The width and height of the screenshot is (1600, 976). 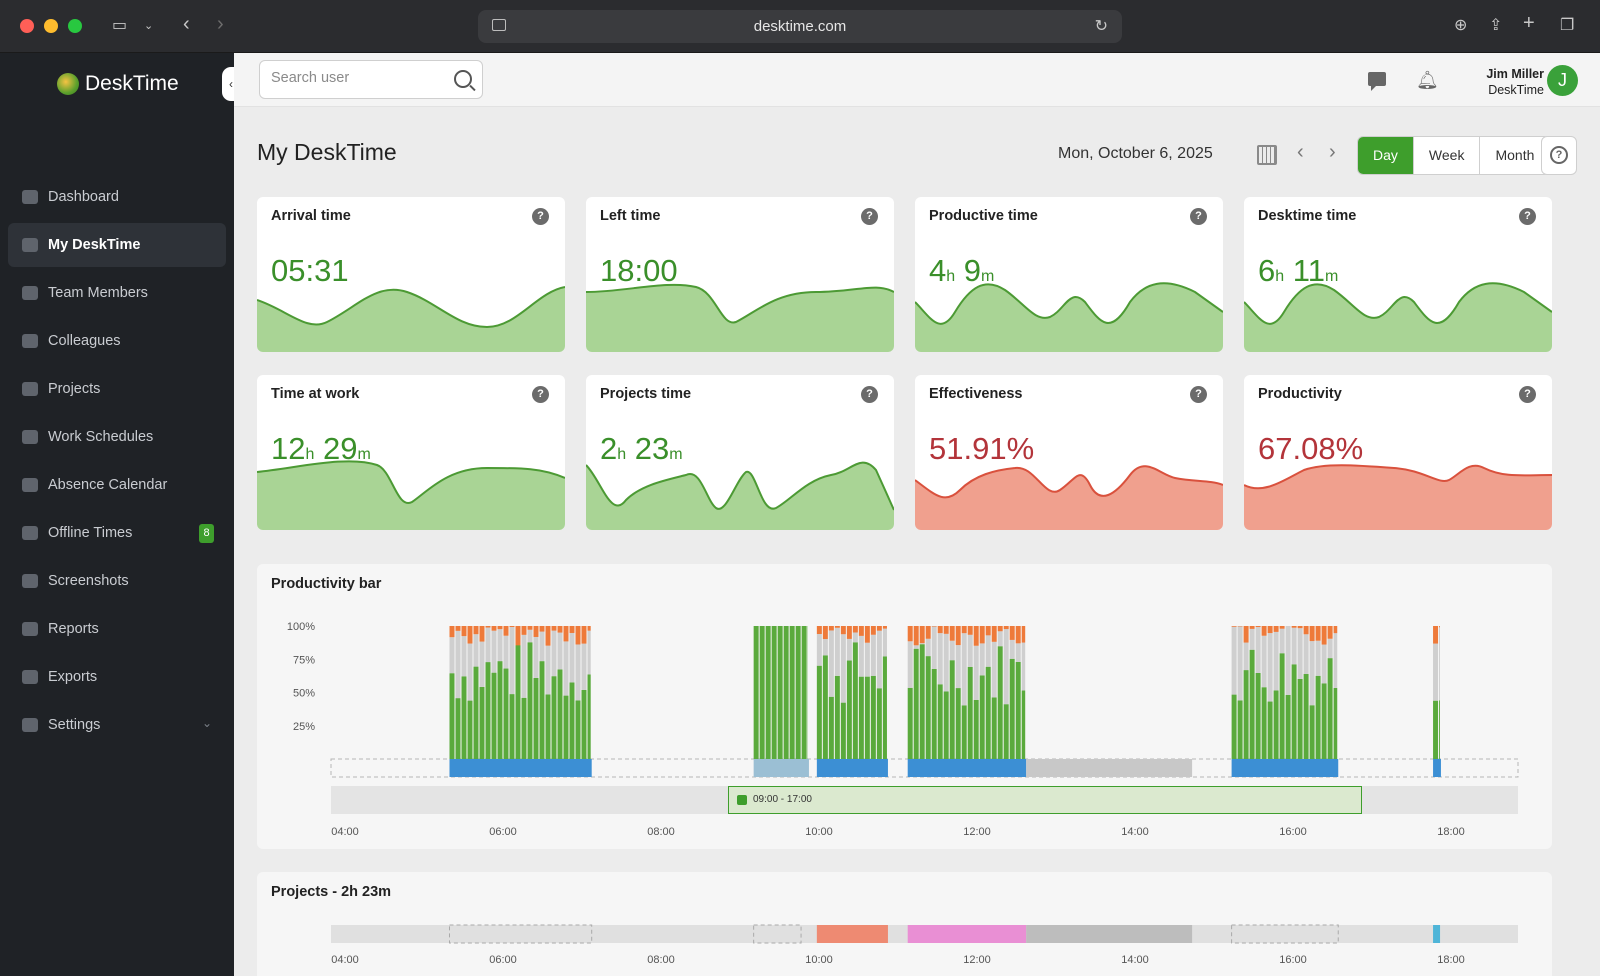 I want to click on search-icon, so click(x=463, y=79).